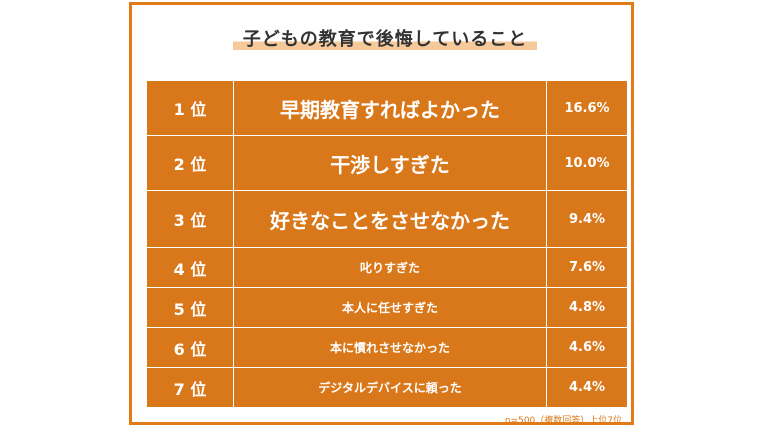  Describe the element at coordinates (563, 421) in the screenshot. I see `sample-note: n=500（複数回答）上位7位` at that location.